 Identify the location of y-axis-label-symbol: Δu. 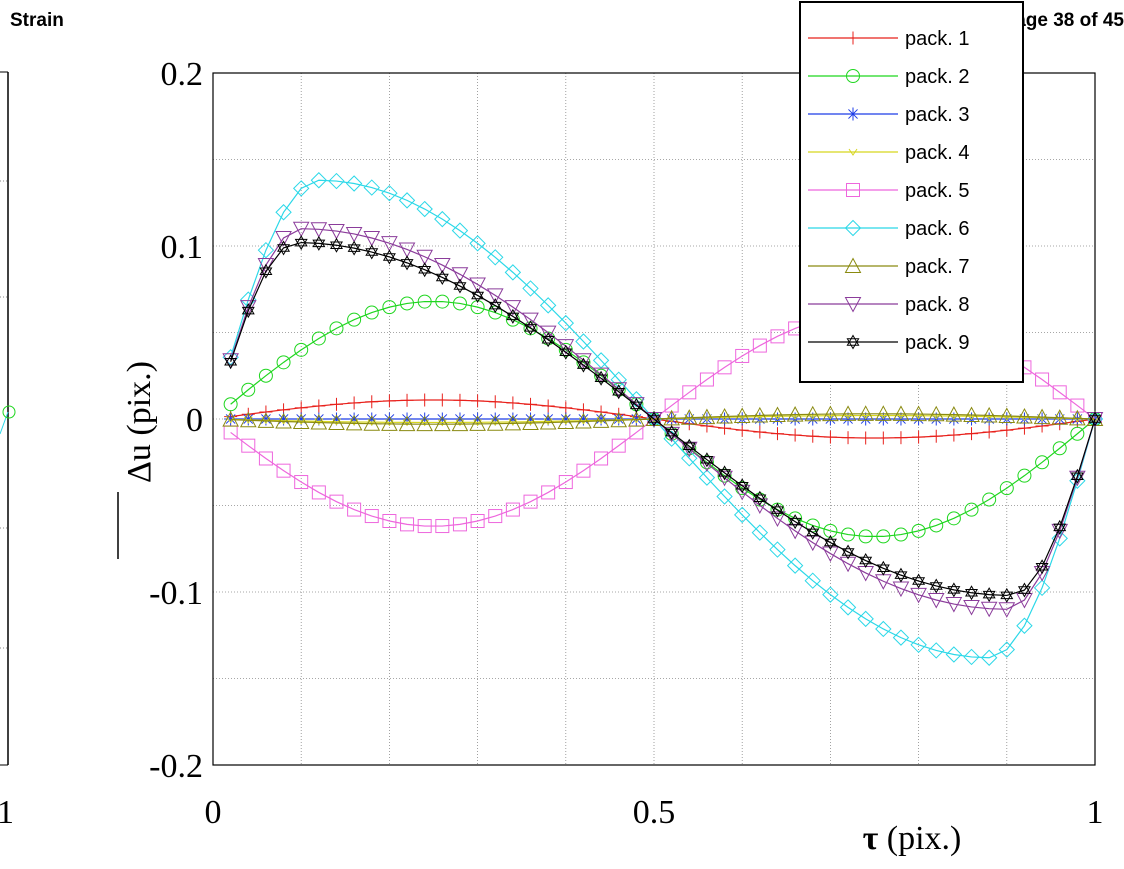
(139, 463).